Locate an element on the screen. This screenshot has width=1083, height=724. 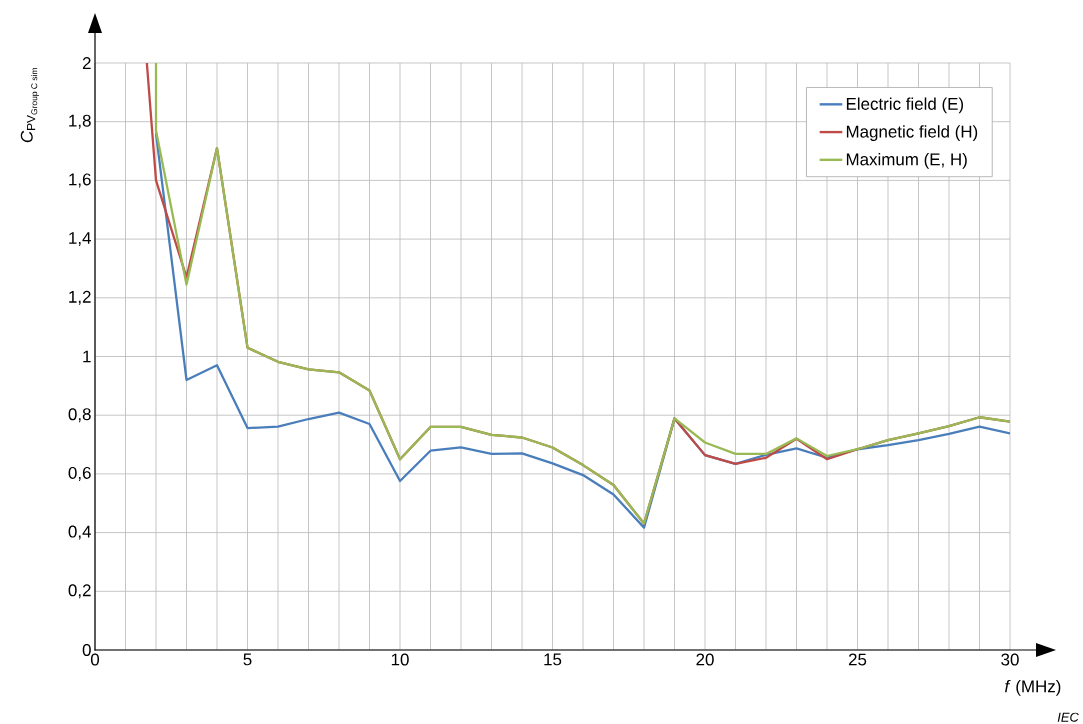
y-tick-label: 0,4 is located at coordinates (79, 532).